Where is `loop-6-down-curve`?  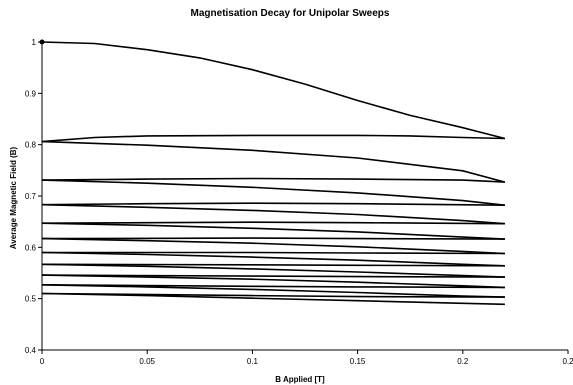
loop-6-down-curve is located at coordinates (273, 246).